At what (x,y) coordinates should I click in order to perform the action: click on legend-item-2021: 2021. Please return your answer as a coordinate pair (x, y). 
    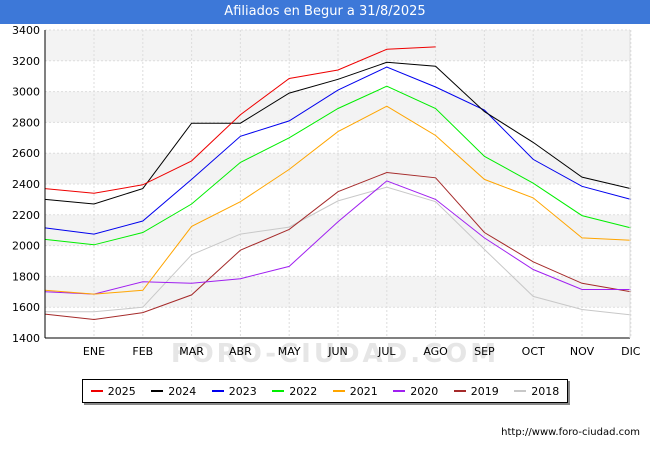
    Looking at the image, I should click on (355, 391).